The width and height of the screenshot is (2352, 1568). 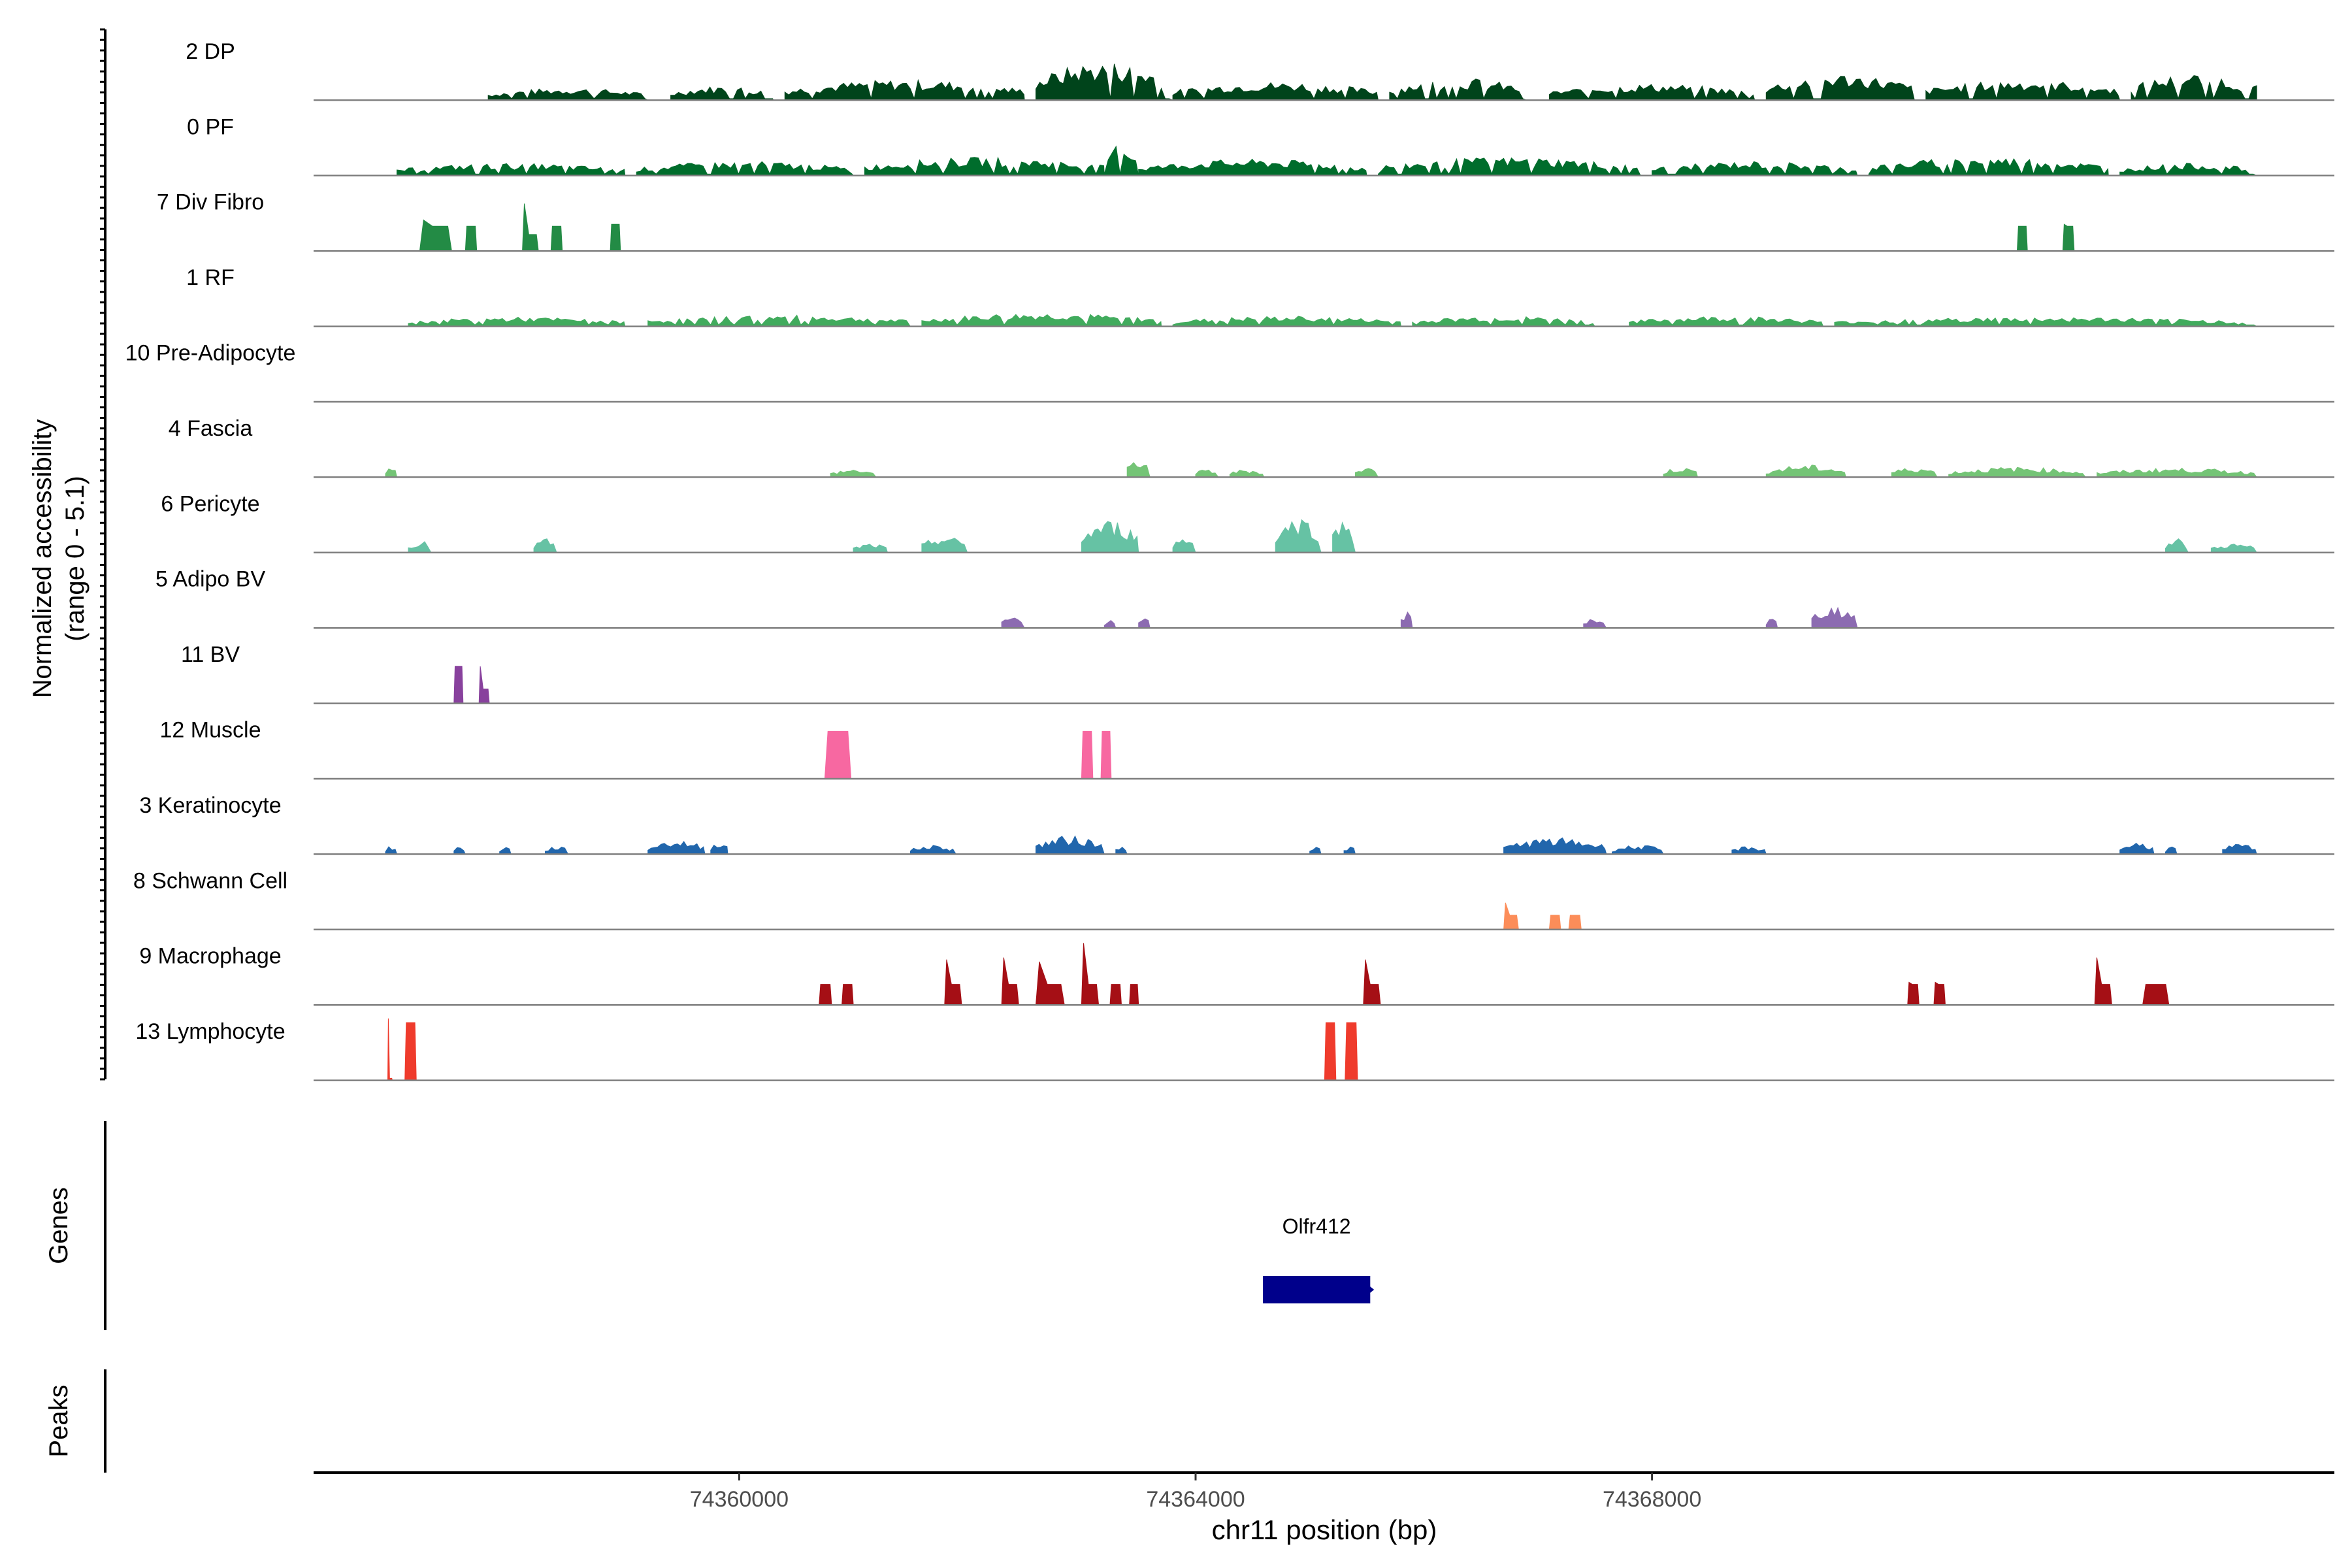 I want to click on track-label: 7 Div Fibro, so click(x=210, y=202).